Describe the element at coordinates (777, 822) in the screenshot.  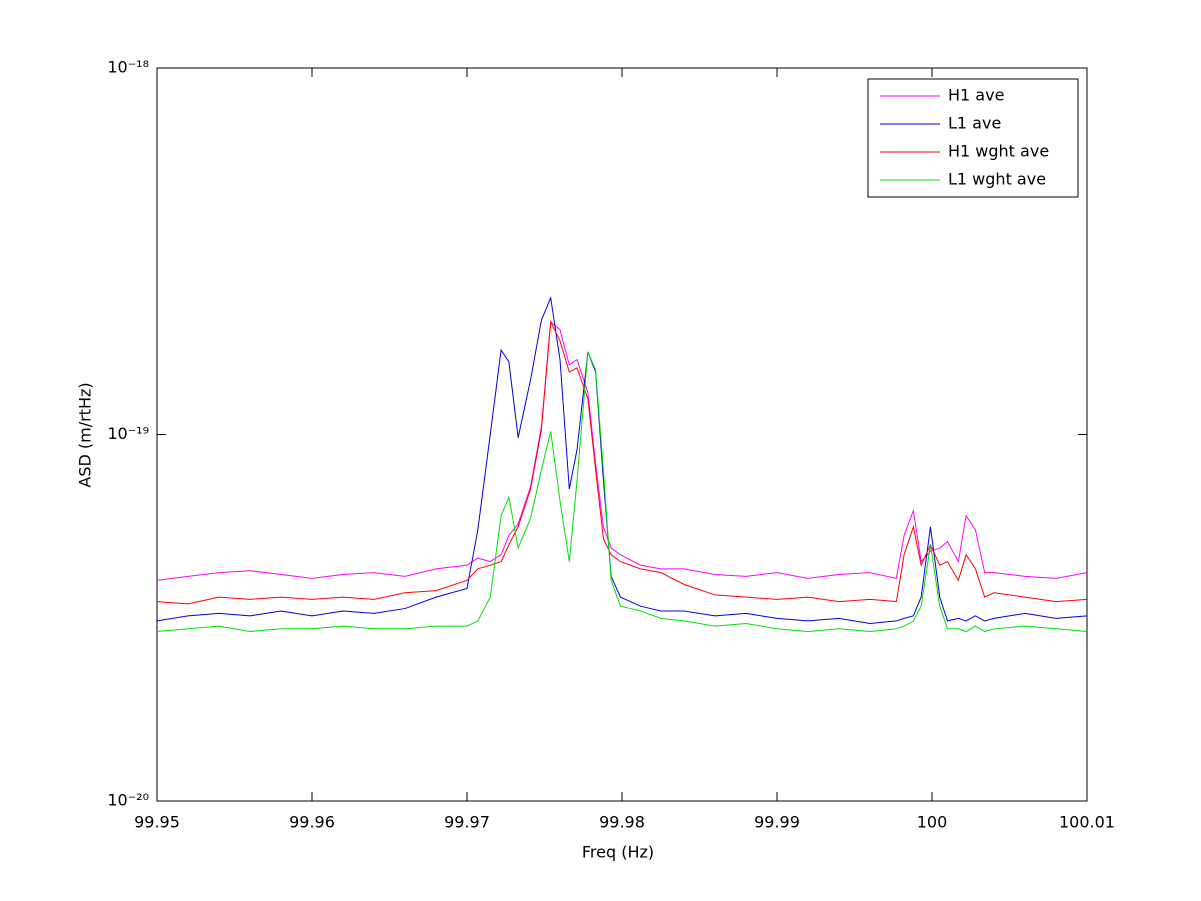
I see `x-tick-label: 99.99` at that location.